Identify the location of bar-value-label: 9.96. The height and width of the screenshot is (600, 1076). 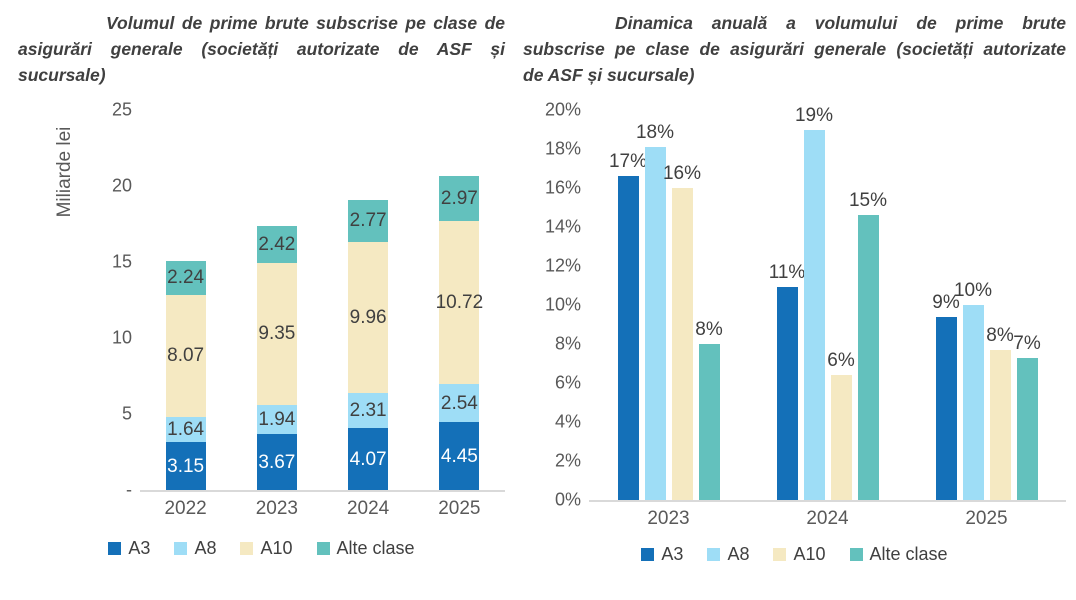
(368, 317).